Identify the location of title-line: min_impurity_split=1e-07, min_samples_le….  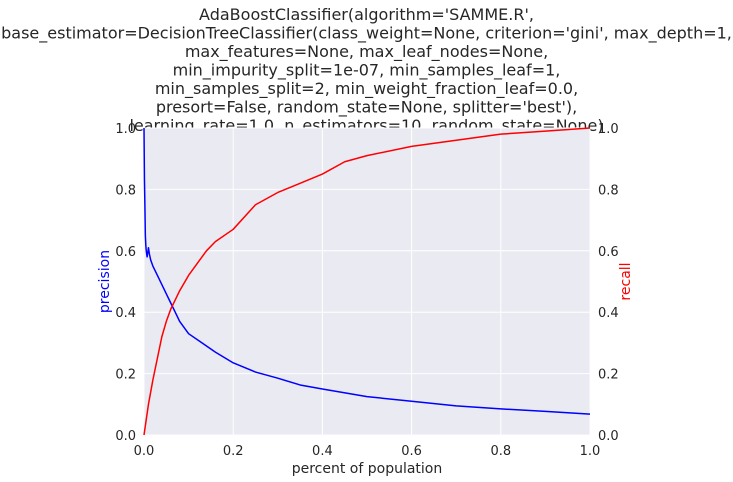
(367, 71).